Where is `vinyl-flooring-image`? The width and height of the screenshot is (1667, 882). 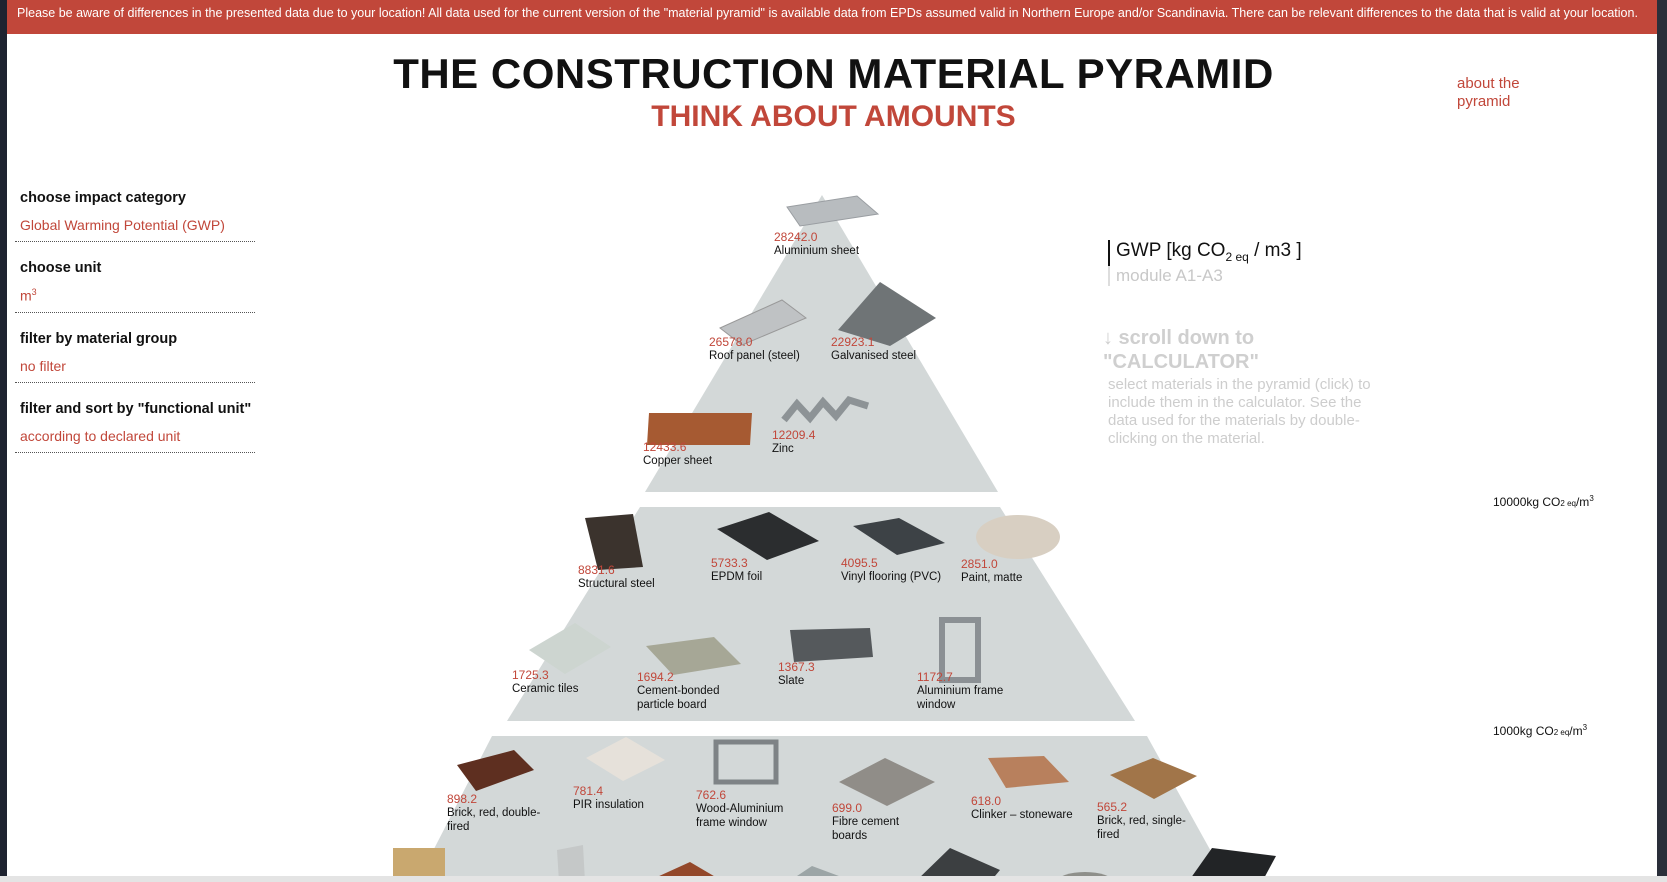
vinyl-flooring-image is located at coordinates (899, 536).